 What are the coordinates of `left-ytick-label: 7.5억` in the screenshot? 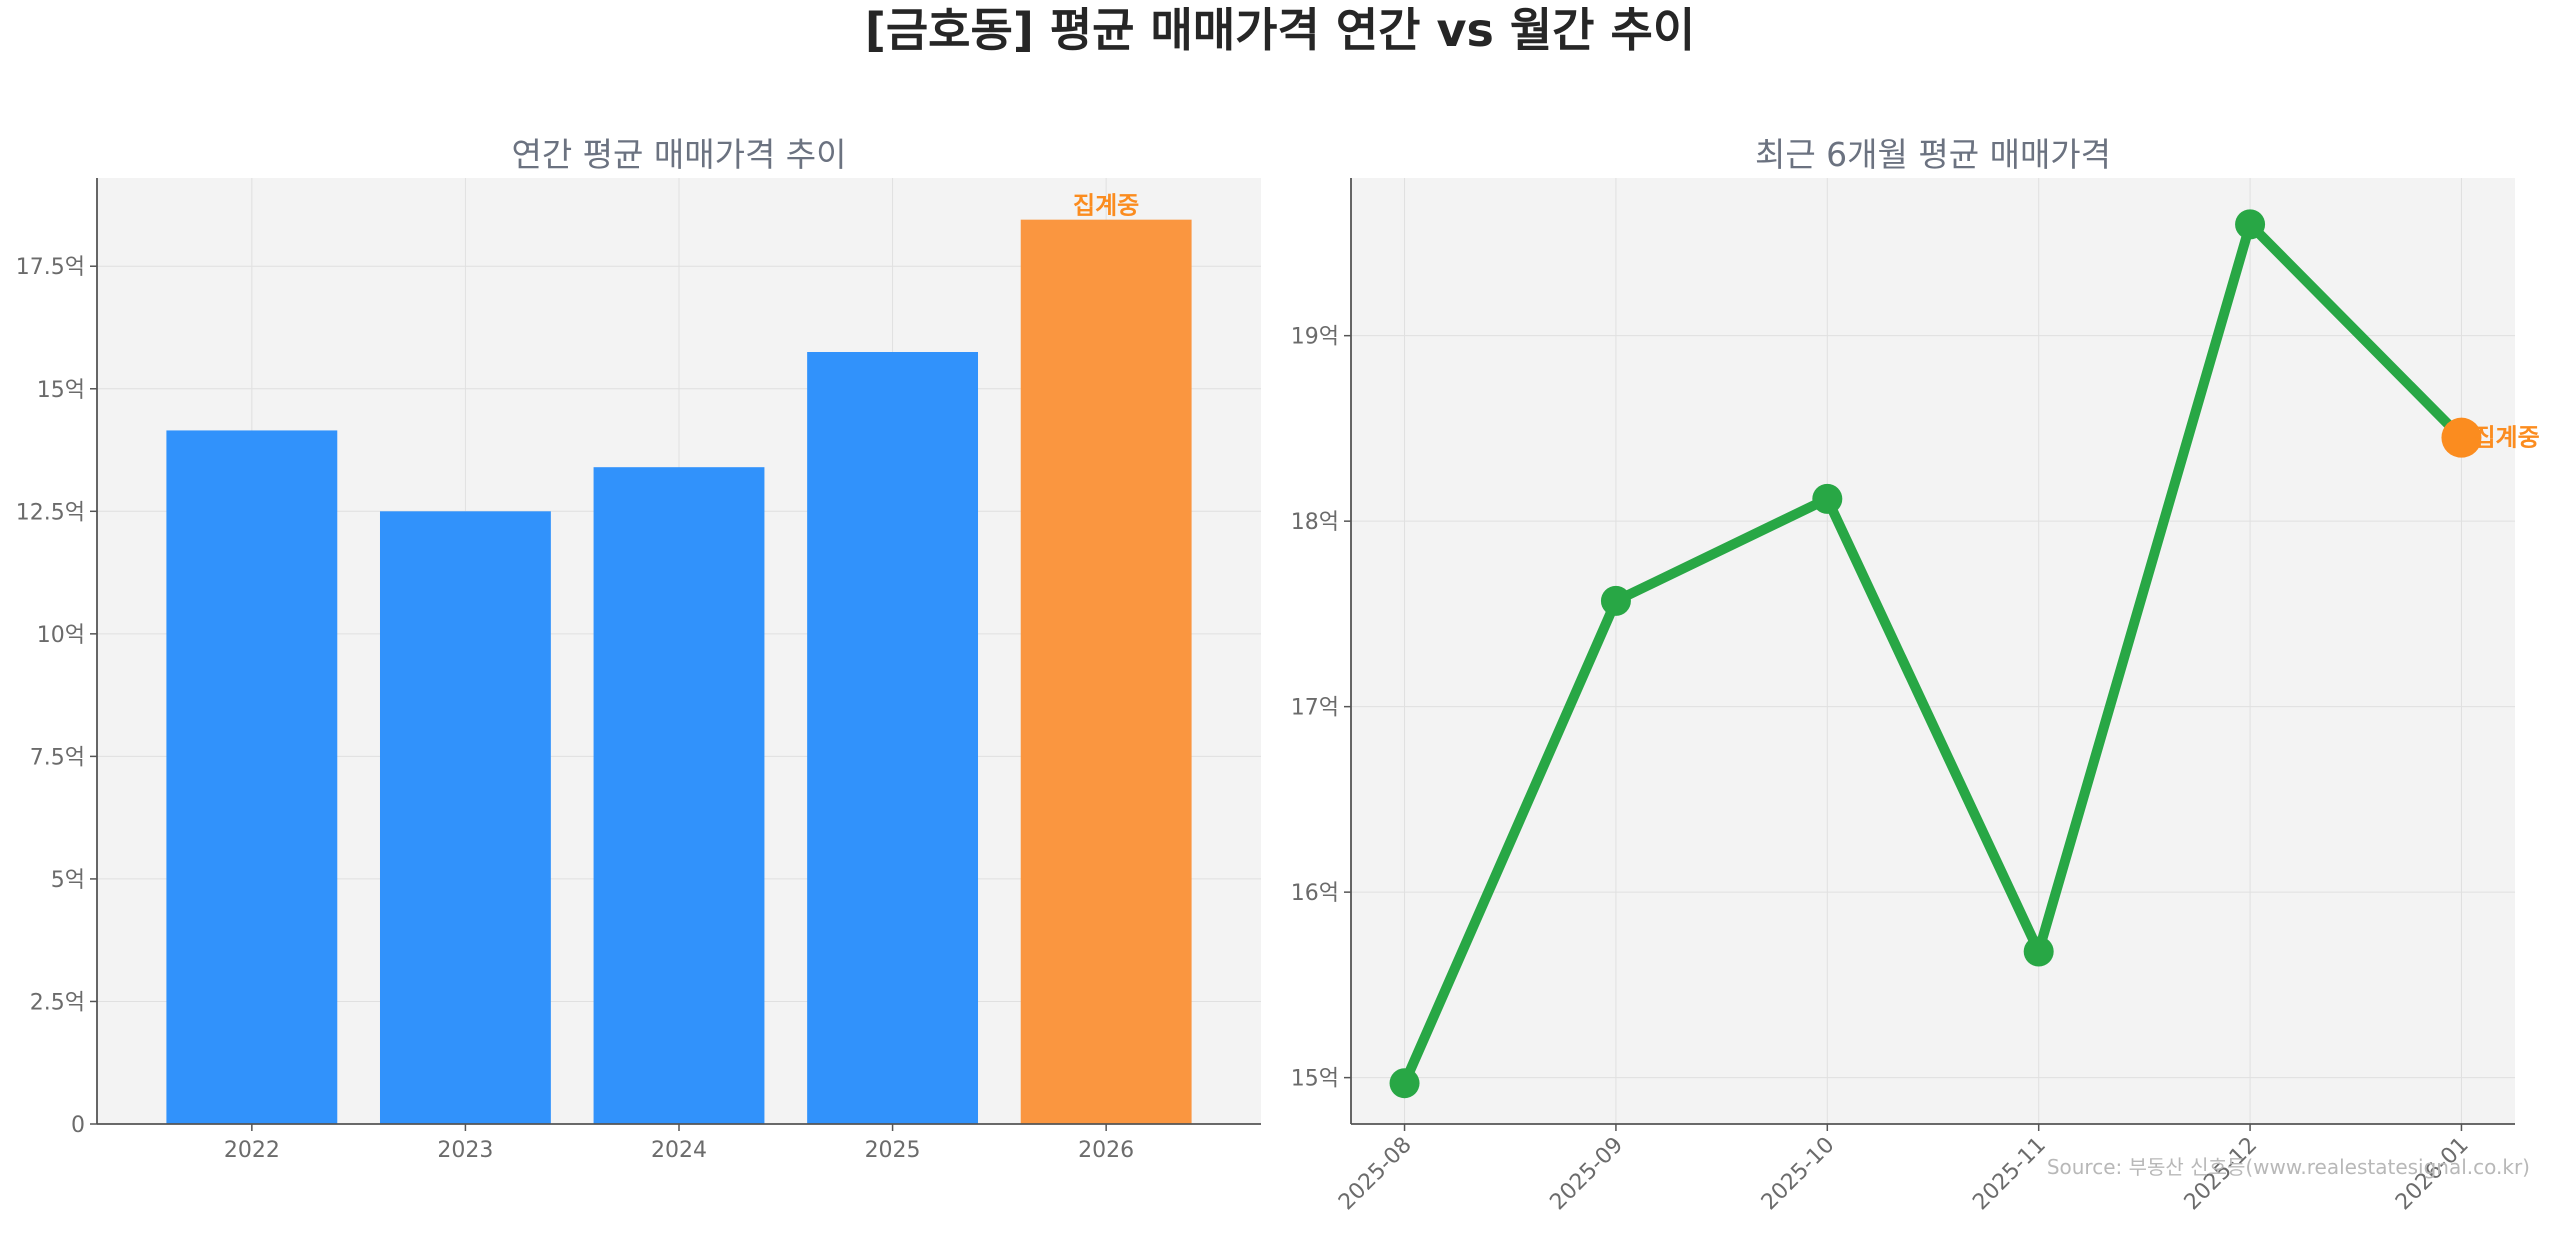 It's located at (57, 757).